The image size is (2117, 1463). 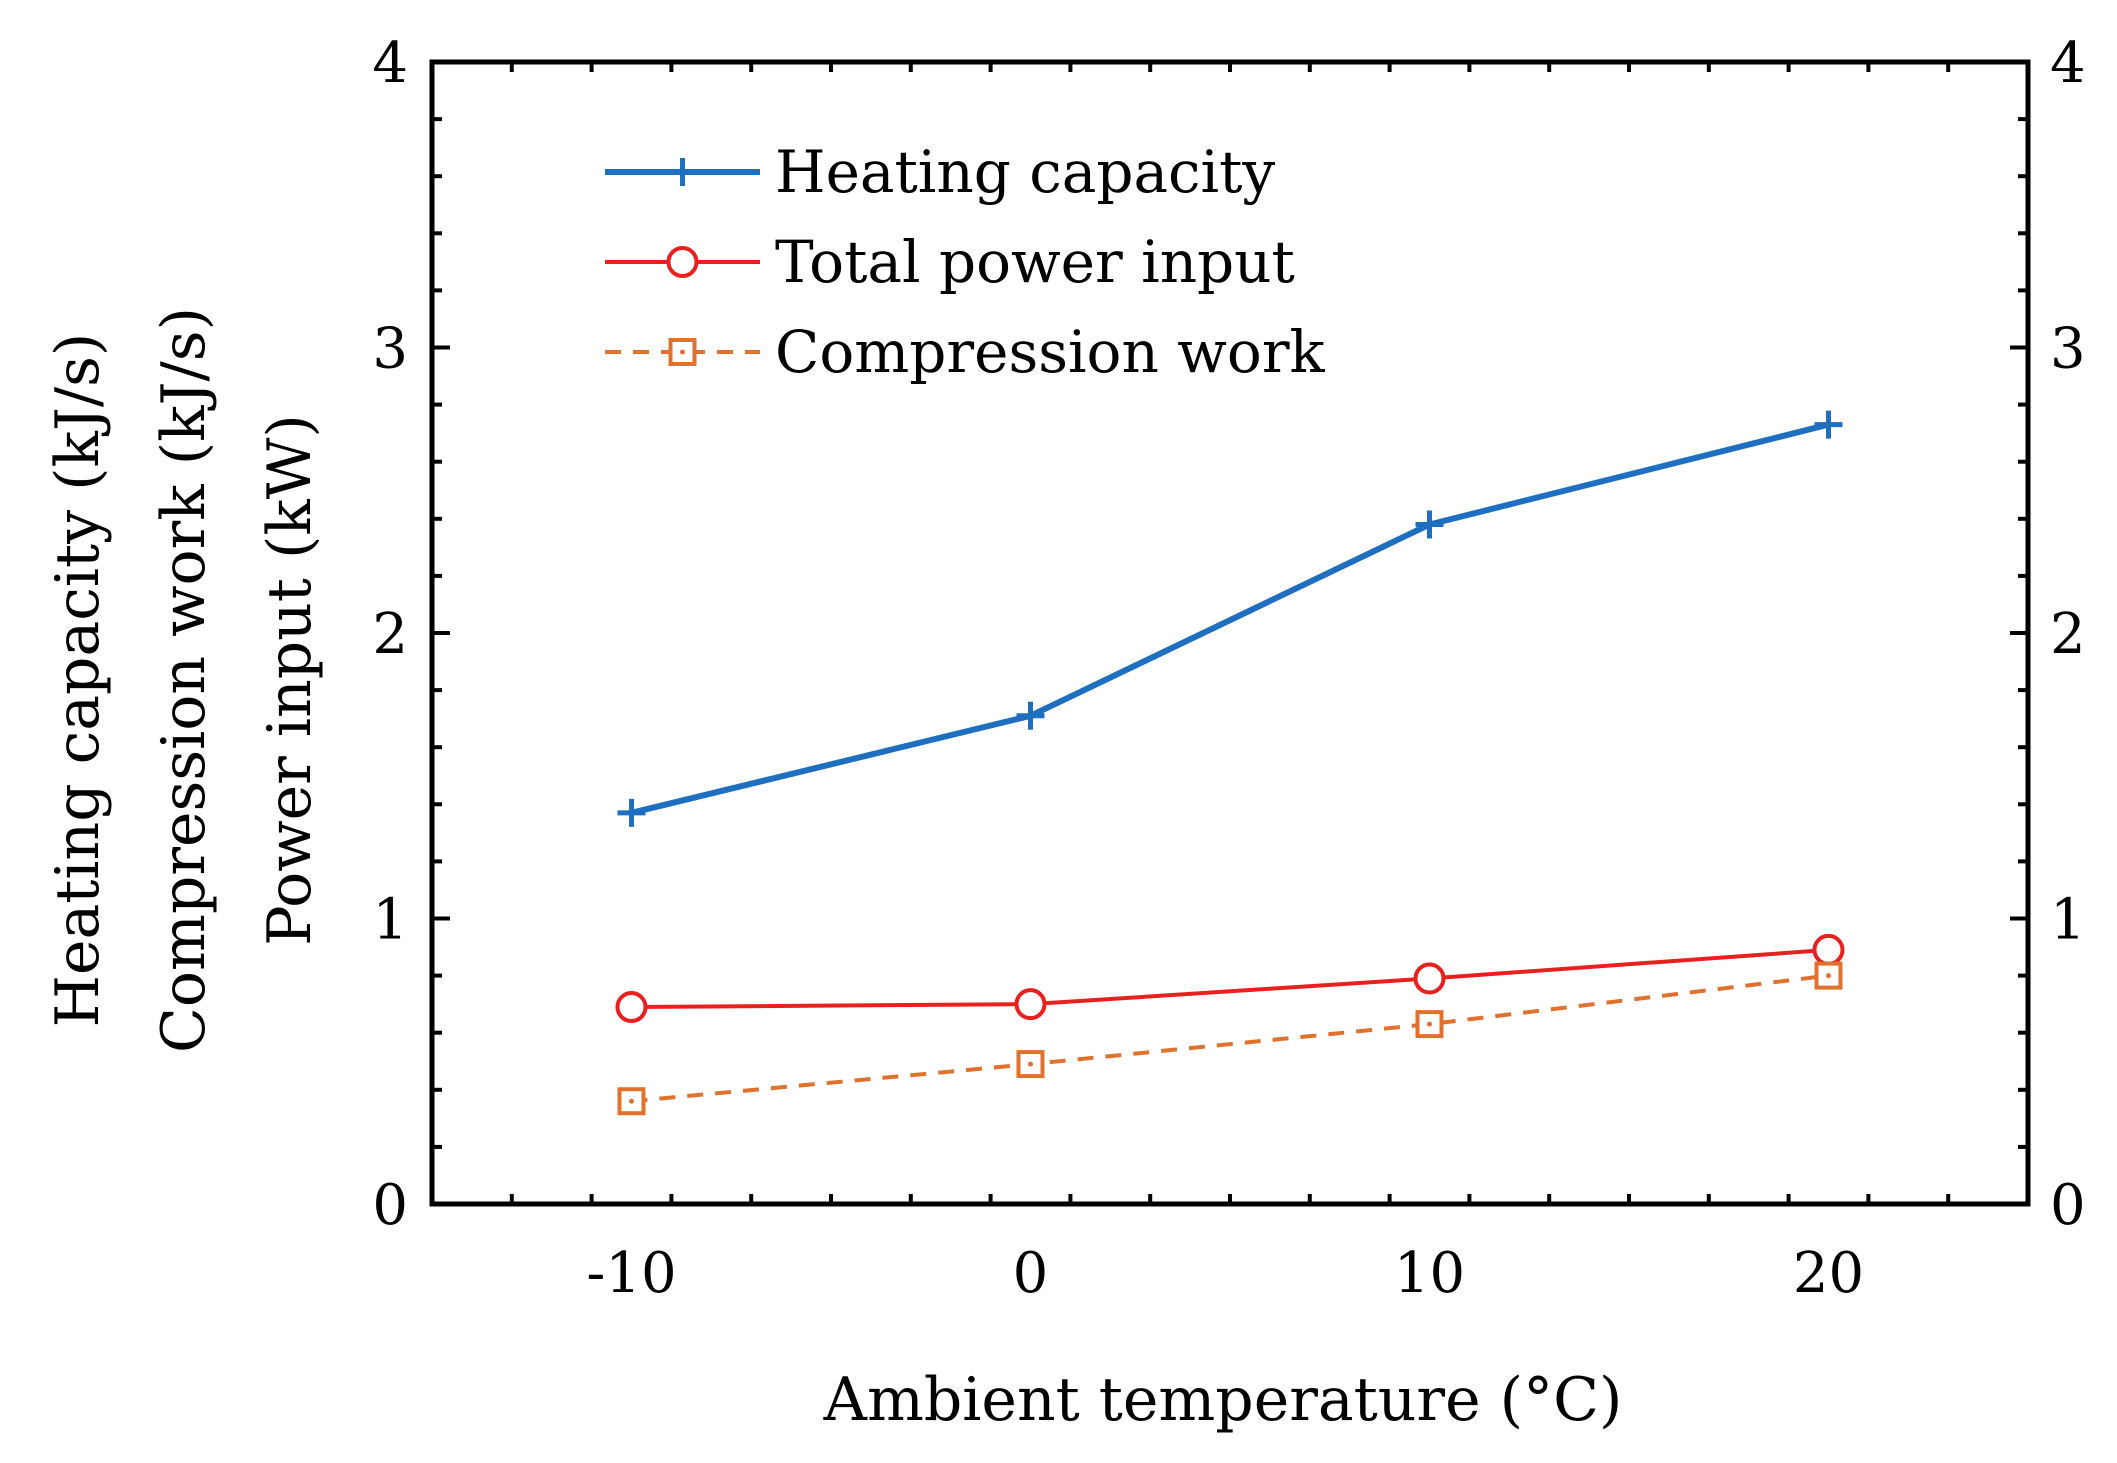 I want to click on legend-entry: Compression work, so click(x=965, y=352).